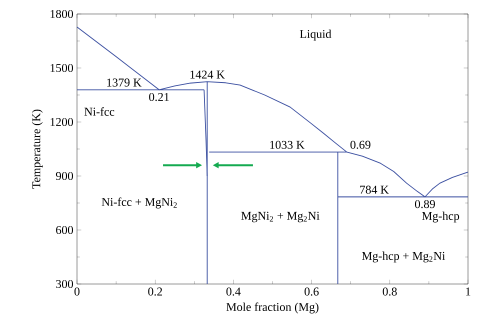 This screenshot has width=497, height=331. I want to click on annotation: 1424 K, so click(207, 74).